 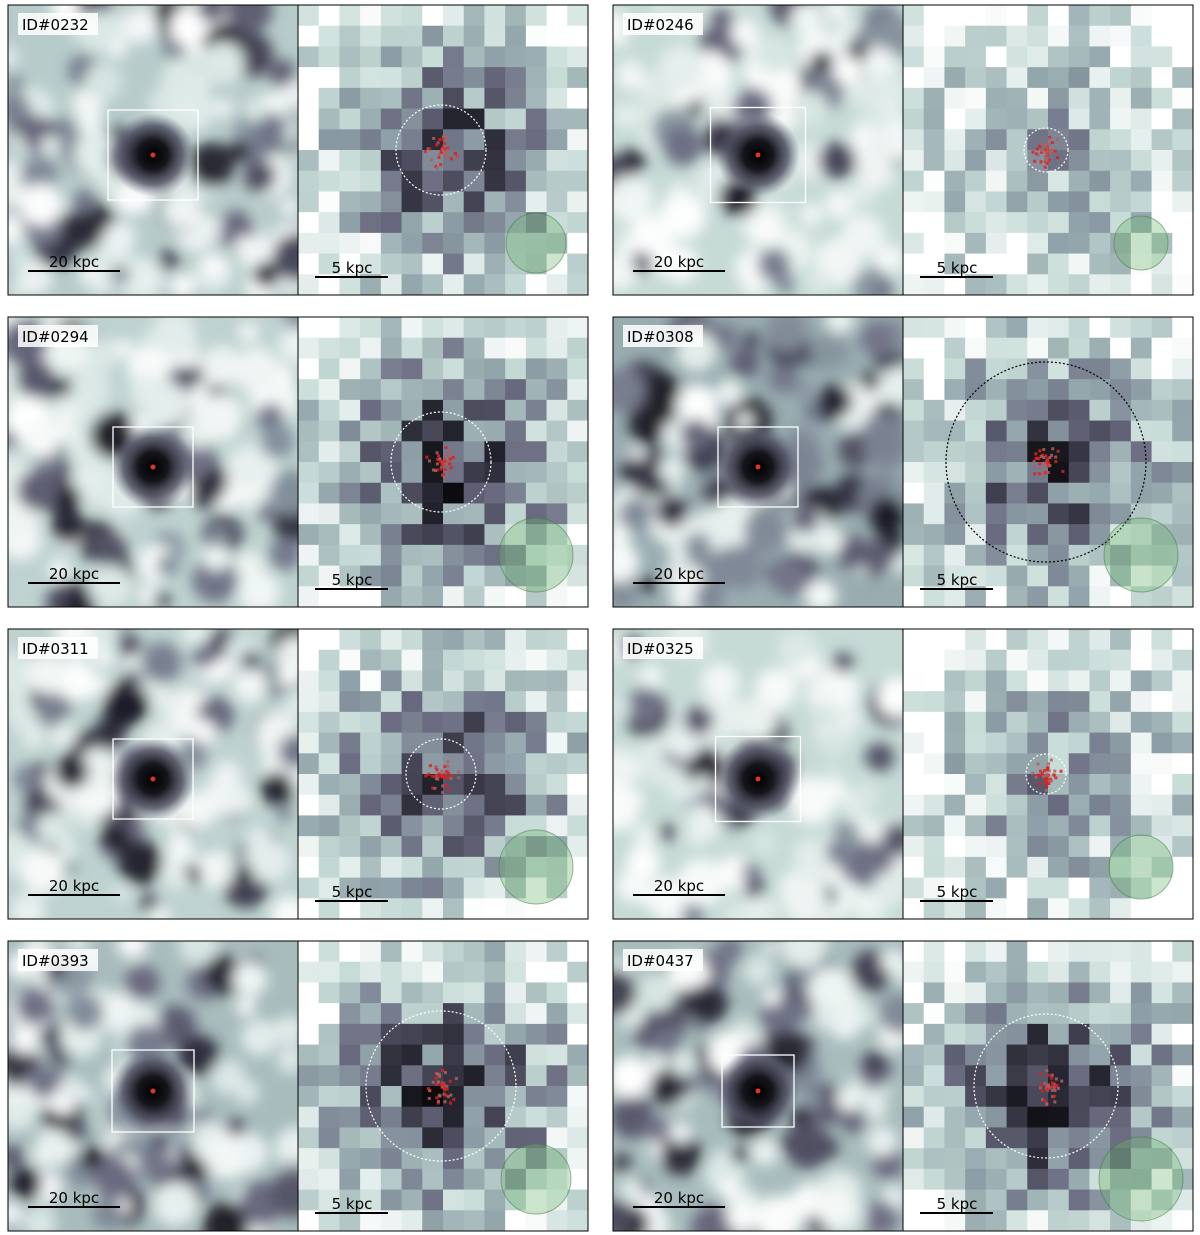 I want to click on source-dot, so click(x=758, y=467).